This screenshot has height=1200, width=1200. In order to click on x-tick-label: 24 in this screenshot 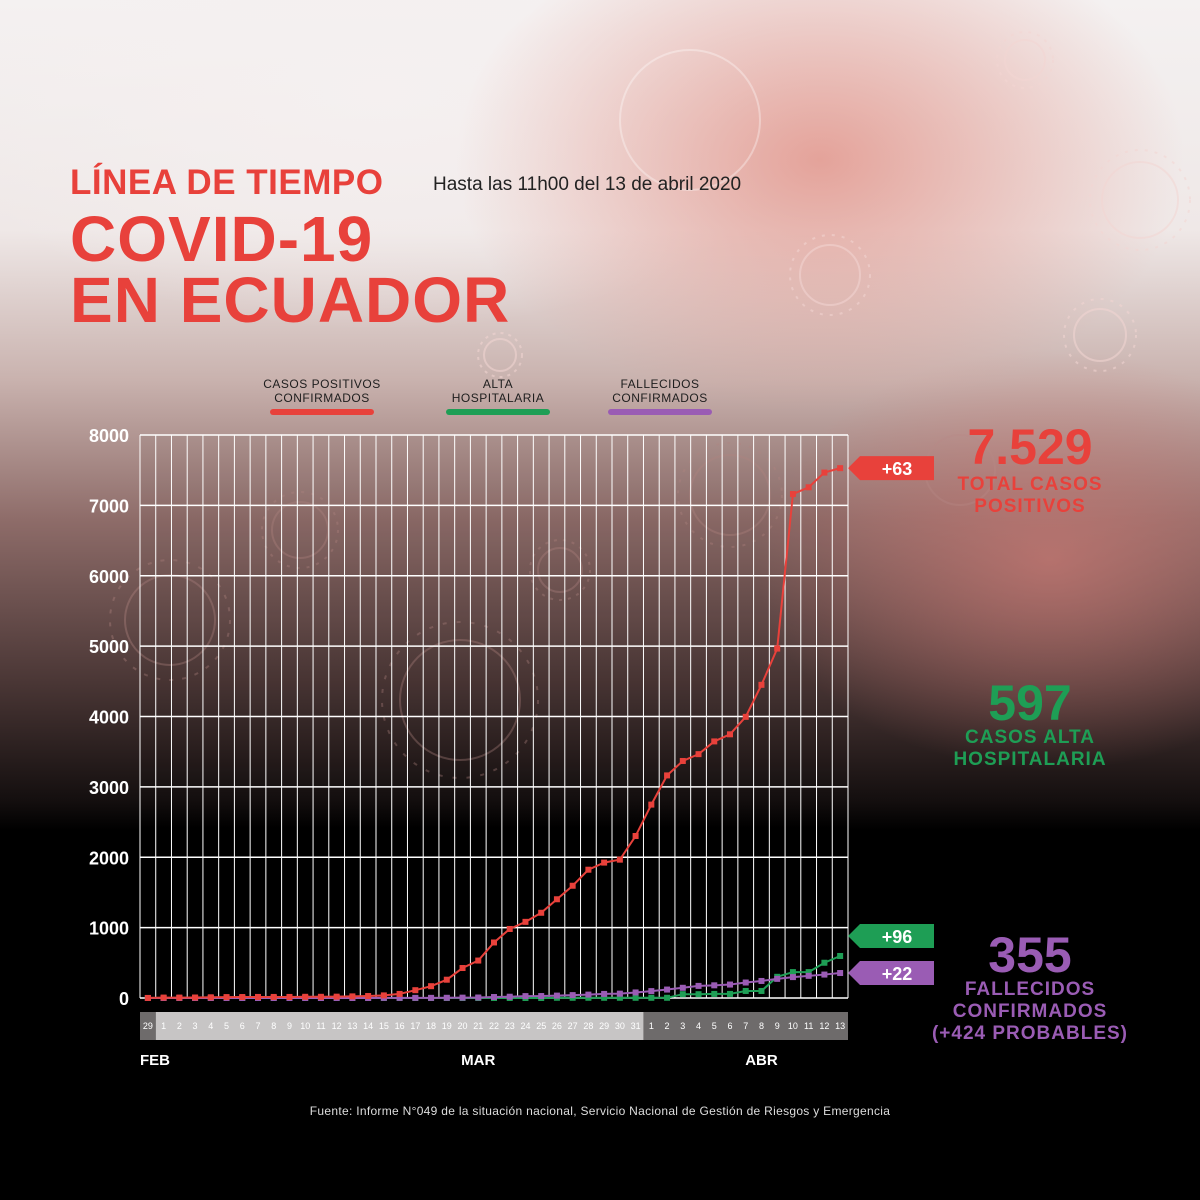, I will do `click(525, 1026)`.